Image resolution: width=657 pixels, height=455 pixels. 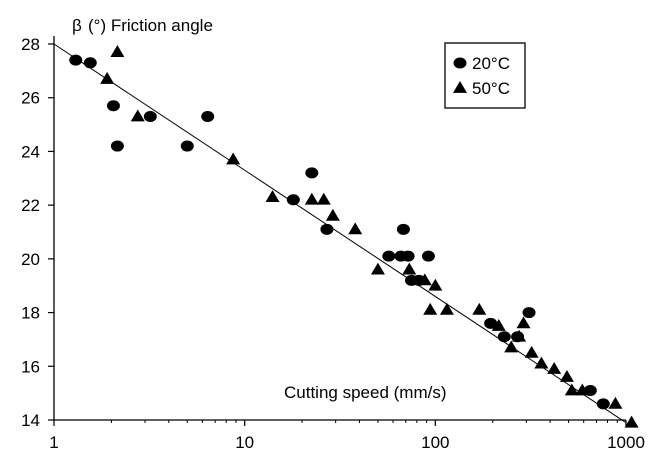 What do you see at coordinates (30, 205) in the screenshot?
I see `y-tick-label: 22` at bounding box center [30, 205].